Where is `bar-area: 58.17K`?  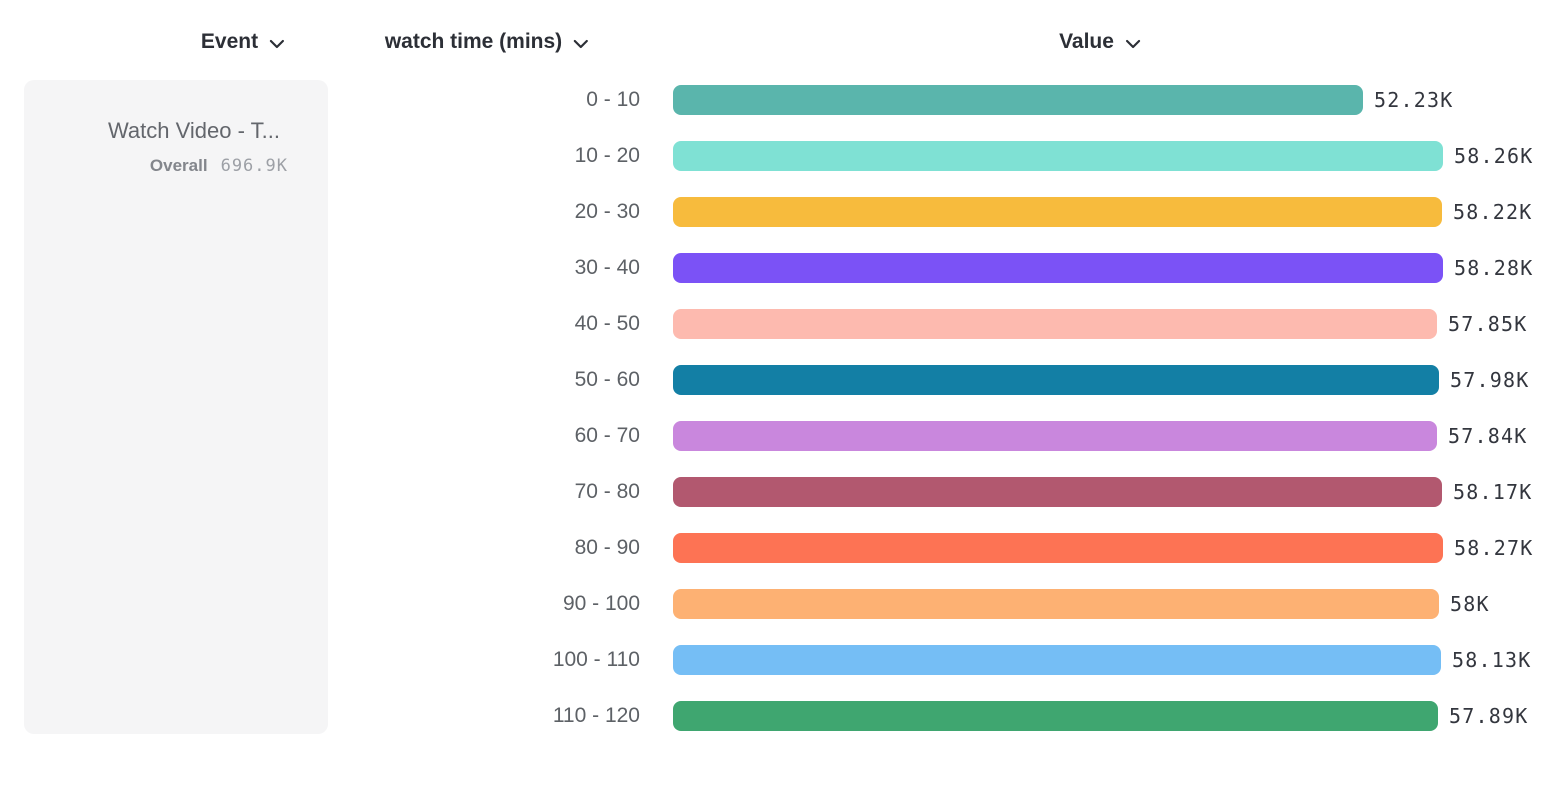 bar-area: 58.17K is located at coordinates (1102, 492).